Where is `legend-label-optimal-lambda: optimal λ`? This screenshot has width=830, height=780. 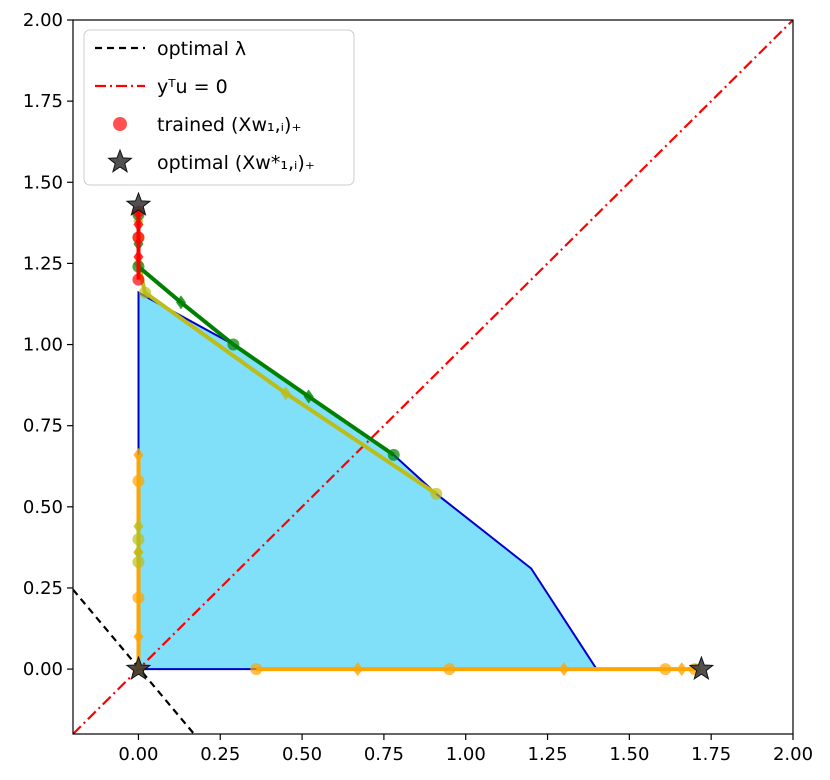
legend-label-optimal-lambda: optimal λ is located at coordinates (201, 49).